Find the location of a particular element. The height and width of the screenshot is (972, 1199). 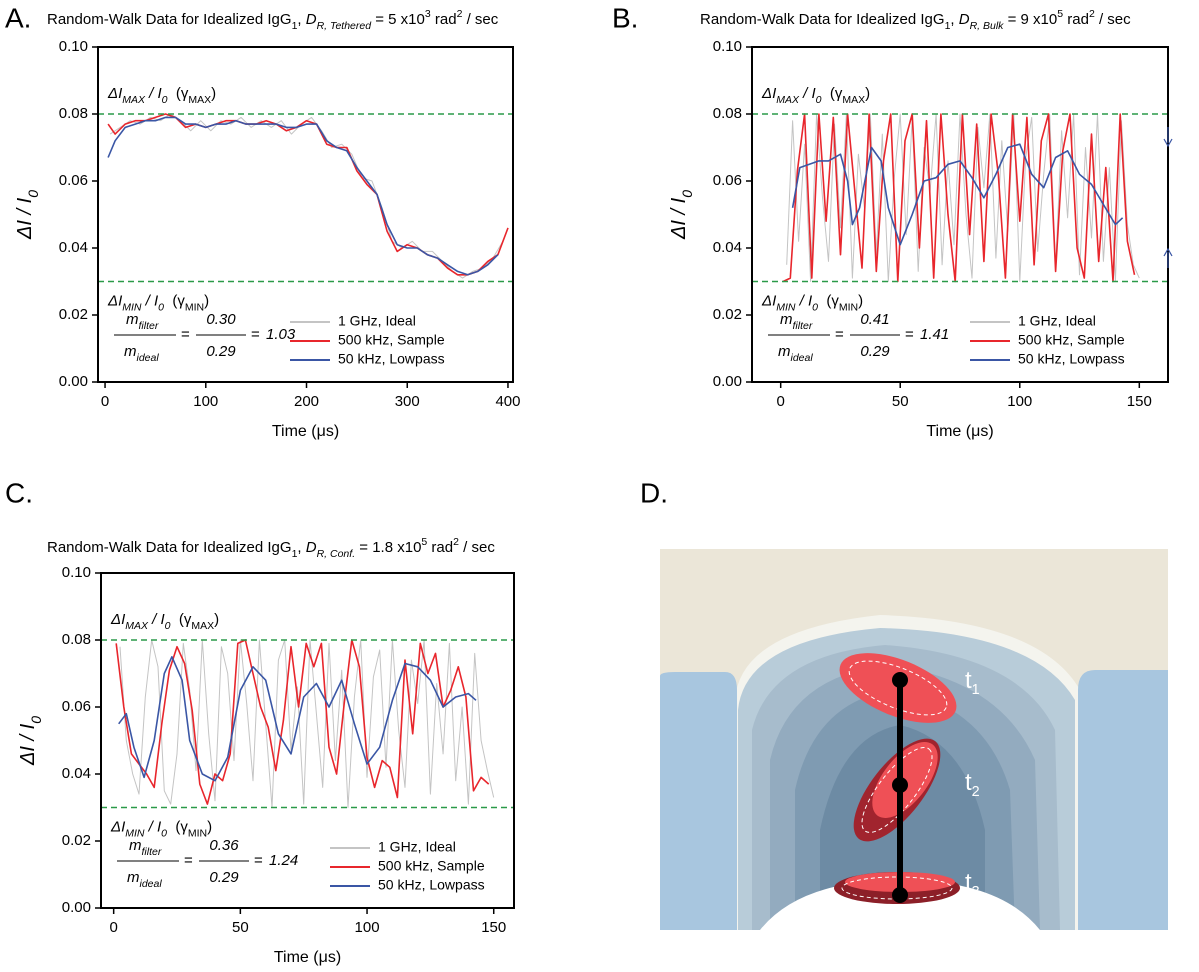

chart-title-part: = 1.8 x10 is located at coordinates (388, 547).